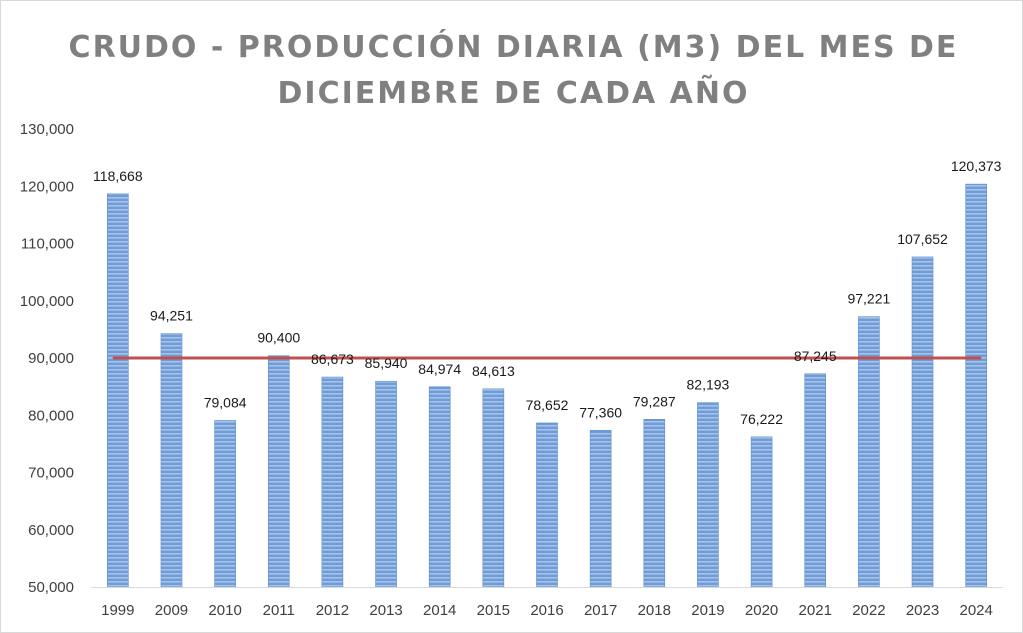 The height and width of the screenshot is (633, 1023). I want to click on y-tick-label: 120,000, so click(47, 186).